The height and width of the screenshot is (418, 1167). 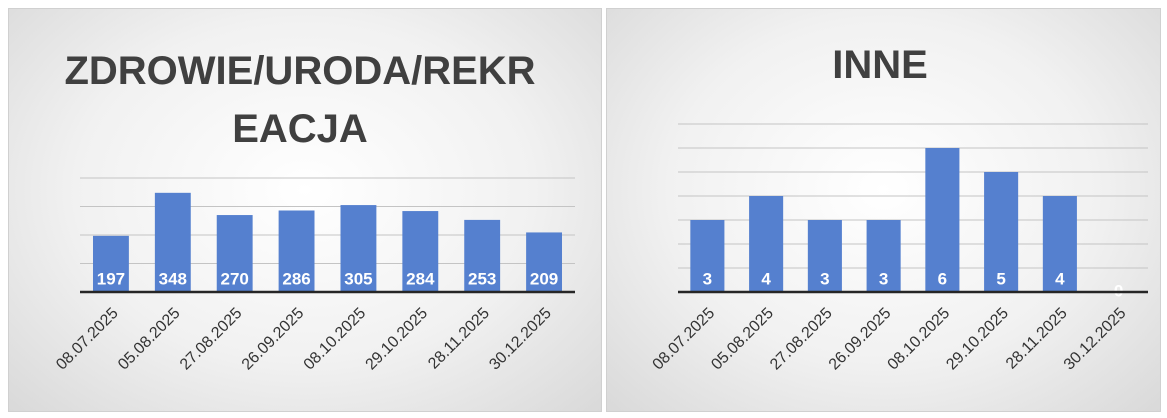 I want to click on data-label: 5, so click(x=1000, y=278).